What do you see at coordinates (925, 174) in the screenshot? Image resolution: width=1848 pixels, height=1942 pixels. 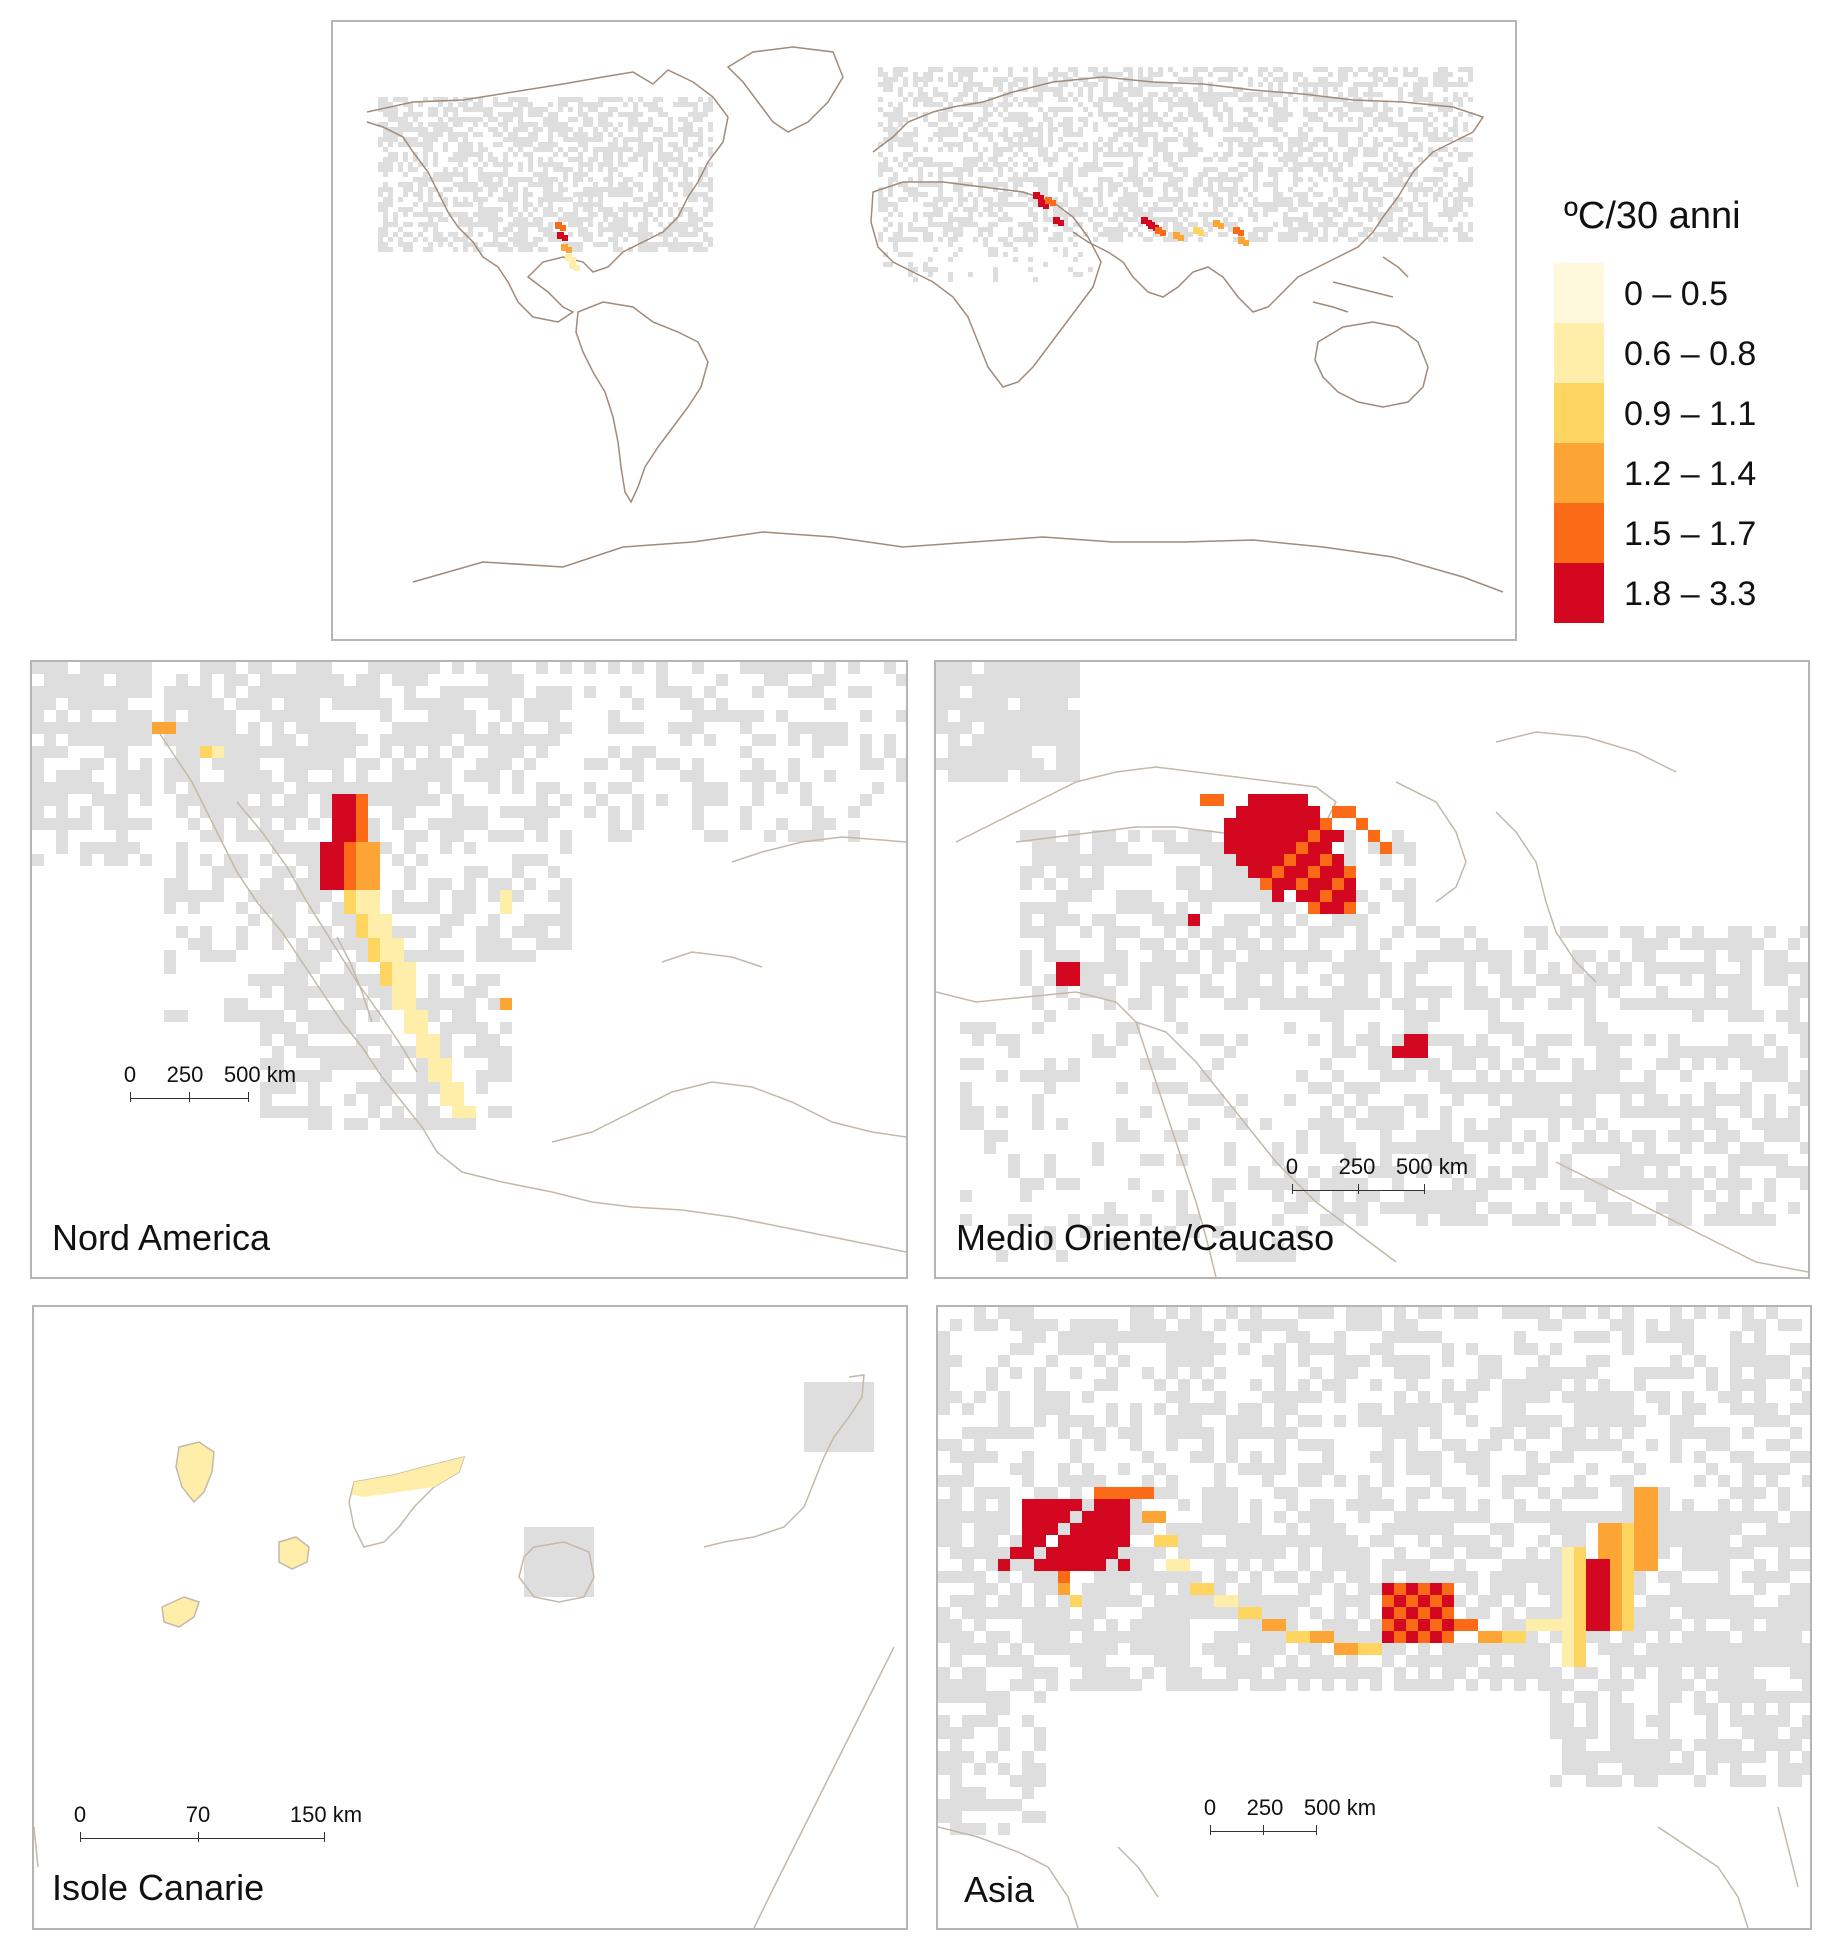 I see `land-cells` at bounding box center [925, 174].